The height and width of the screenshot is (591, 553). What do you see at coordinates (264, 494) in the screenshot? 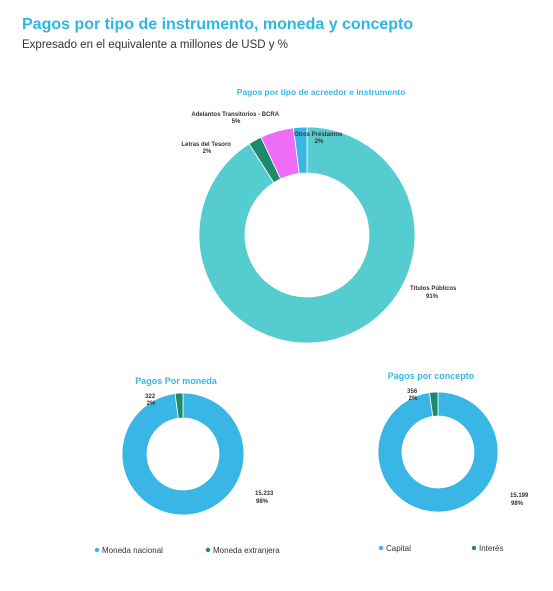
I see `slice-label-moneda-nacional-value: 15.233` at bounding box center [264, 494].